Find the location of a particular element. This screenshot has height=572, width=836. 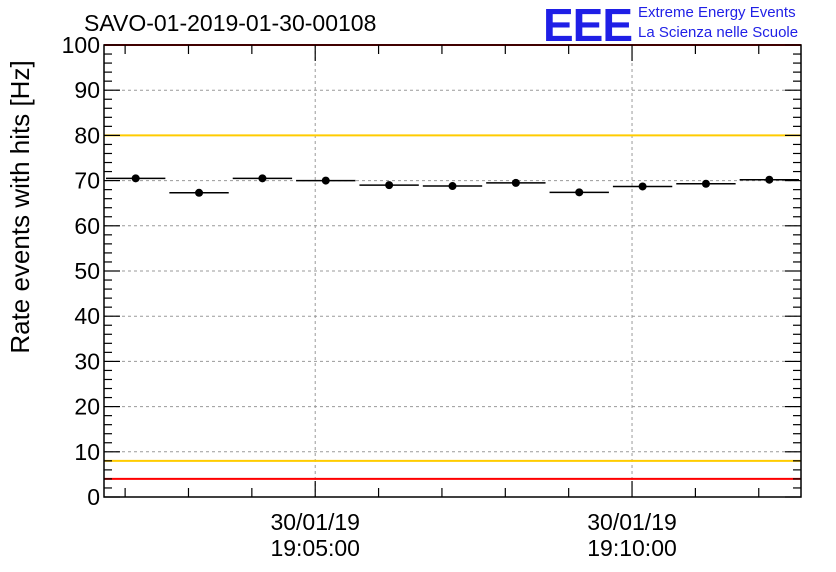

y-tick-label-90: 90 is located at coordinates (87, 90).